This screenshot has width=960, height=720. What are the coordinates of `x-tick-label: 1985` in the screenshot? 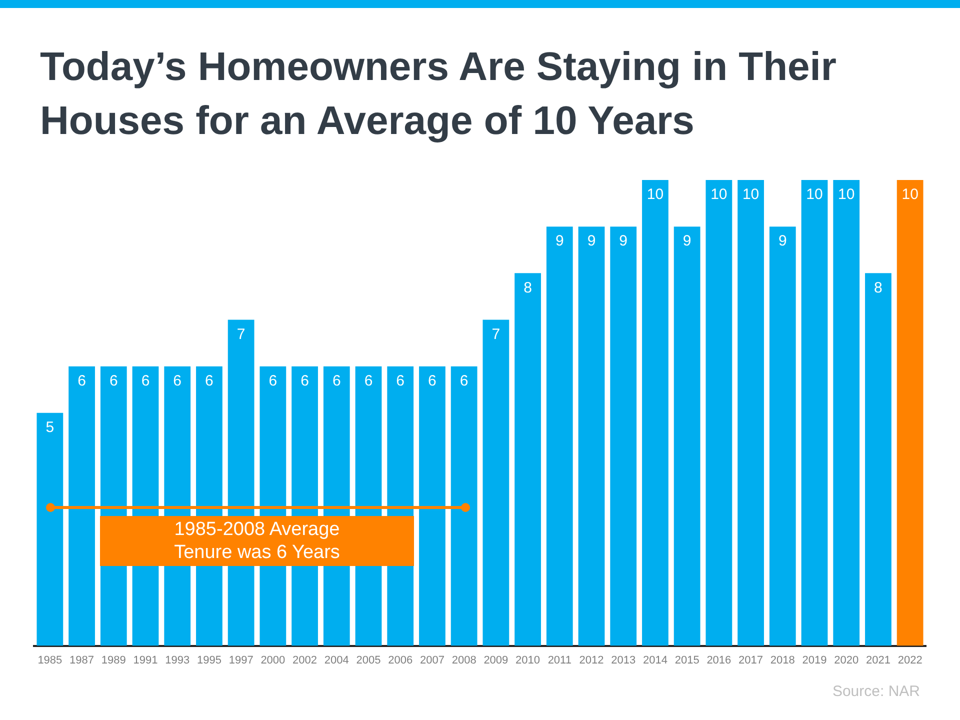 It's located at (50, 660).